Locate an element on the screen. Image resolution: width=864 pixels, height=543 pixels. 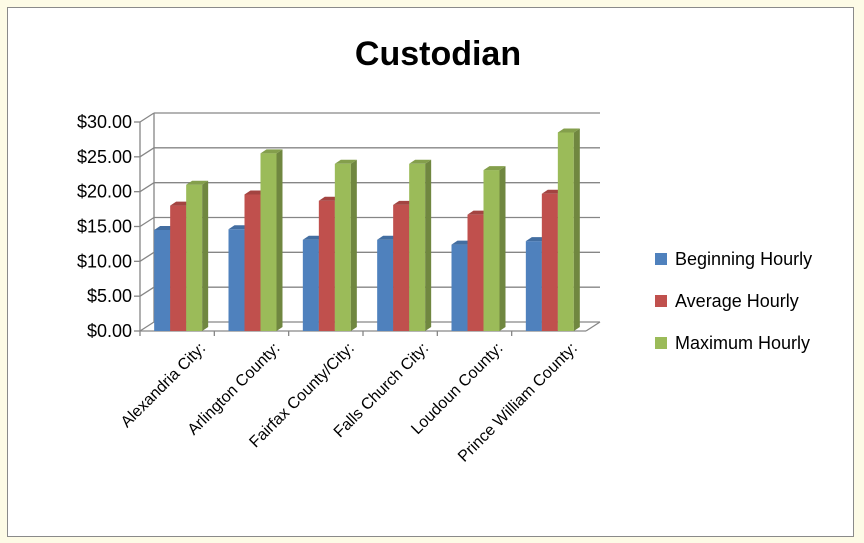
y-tick-label: $0.00 is located at coordinates (109, 331).